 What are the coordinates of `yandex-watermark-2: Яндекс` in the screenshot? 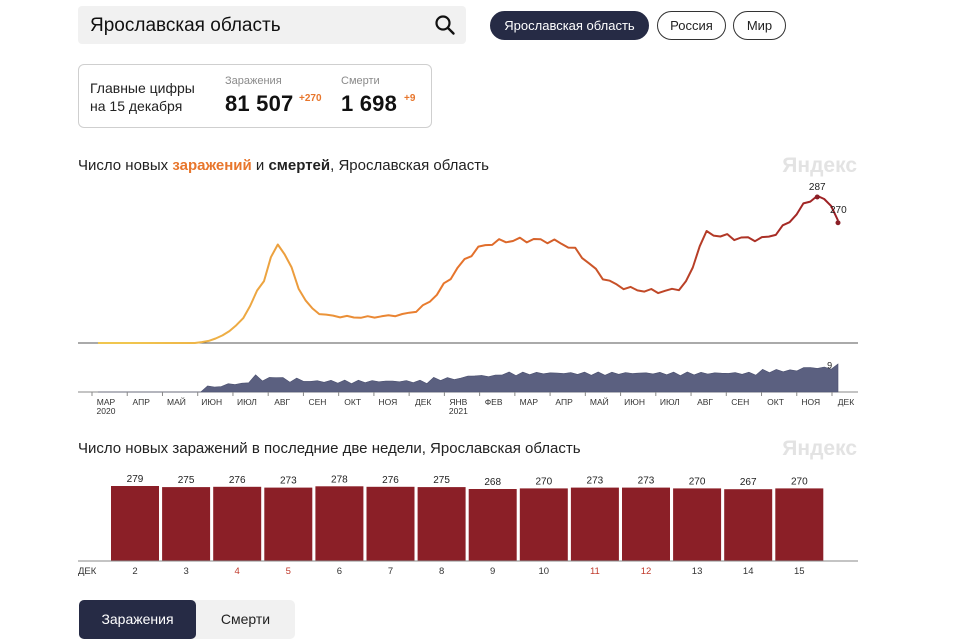 It's located at (819, 448).